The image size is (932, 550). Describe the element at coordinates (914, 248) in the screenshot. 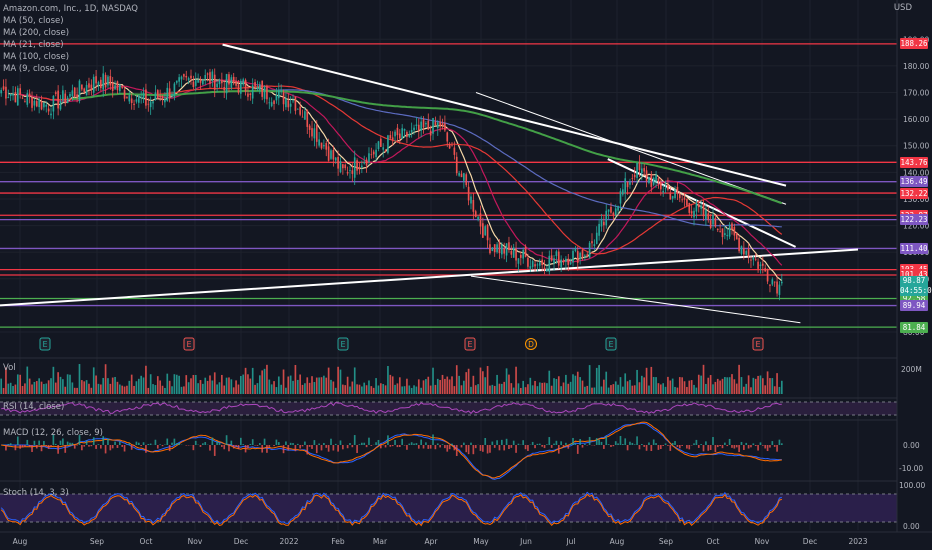

I see `level-price-tag: 111.40` at that location.